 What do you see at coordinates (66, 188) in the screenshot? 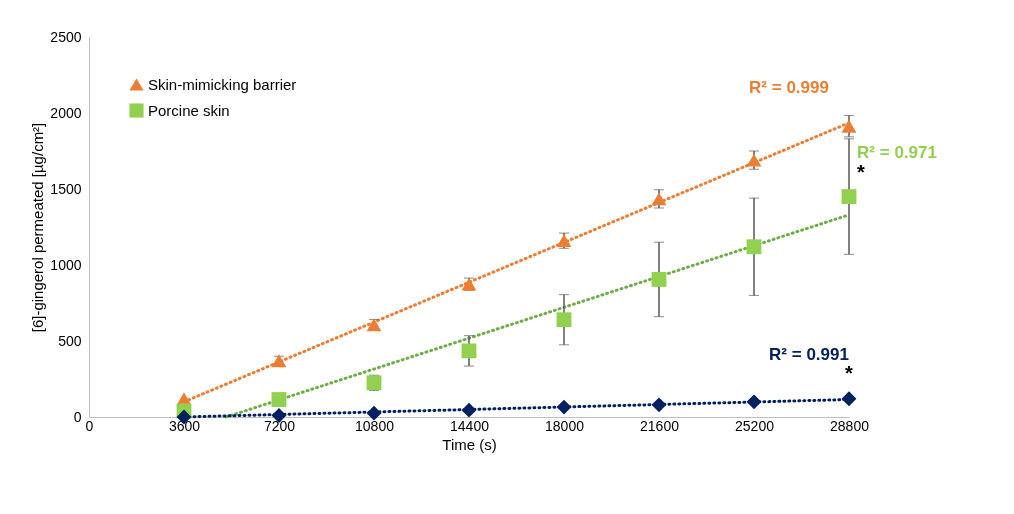
I see `y-tick-label: 1500` at bounding box center [66, 188].